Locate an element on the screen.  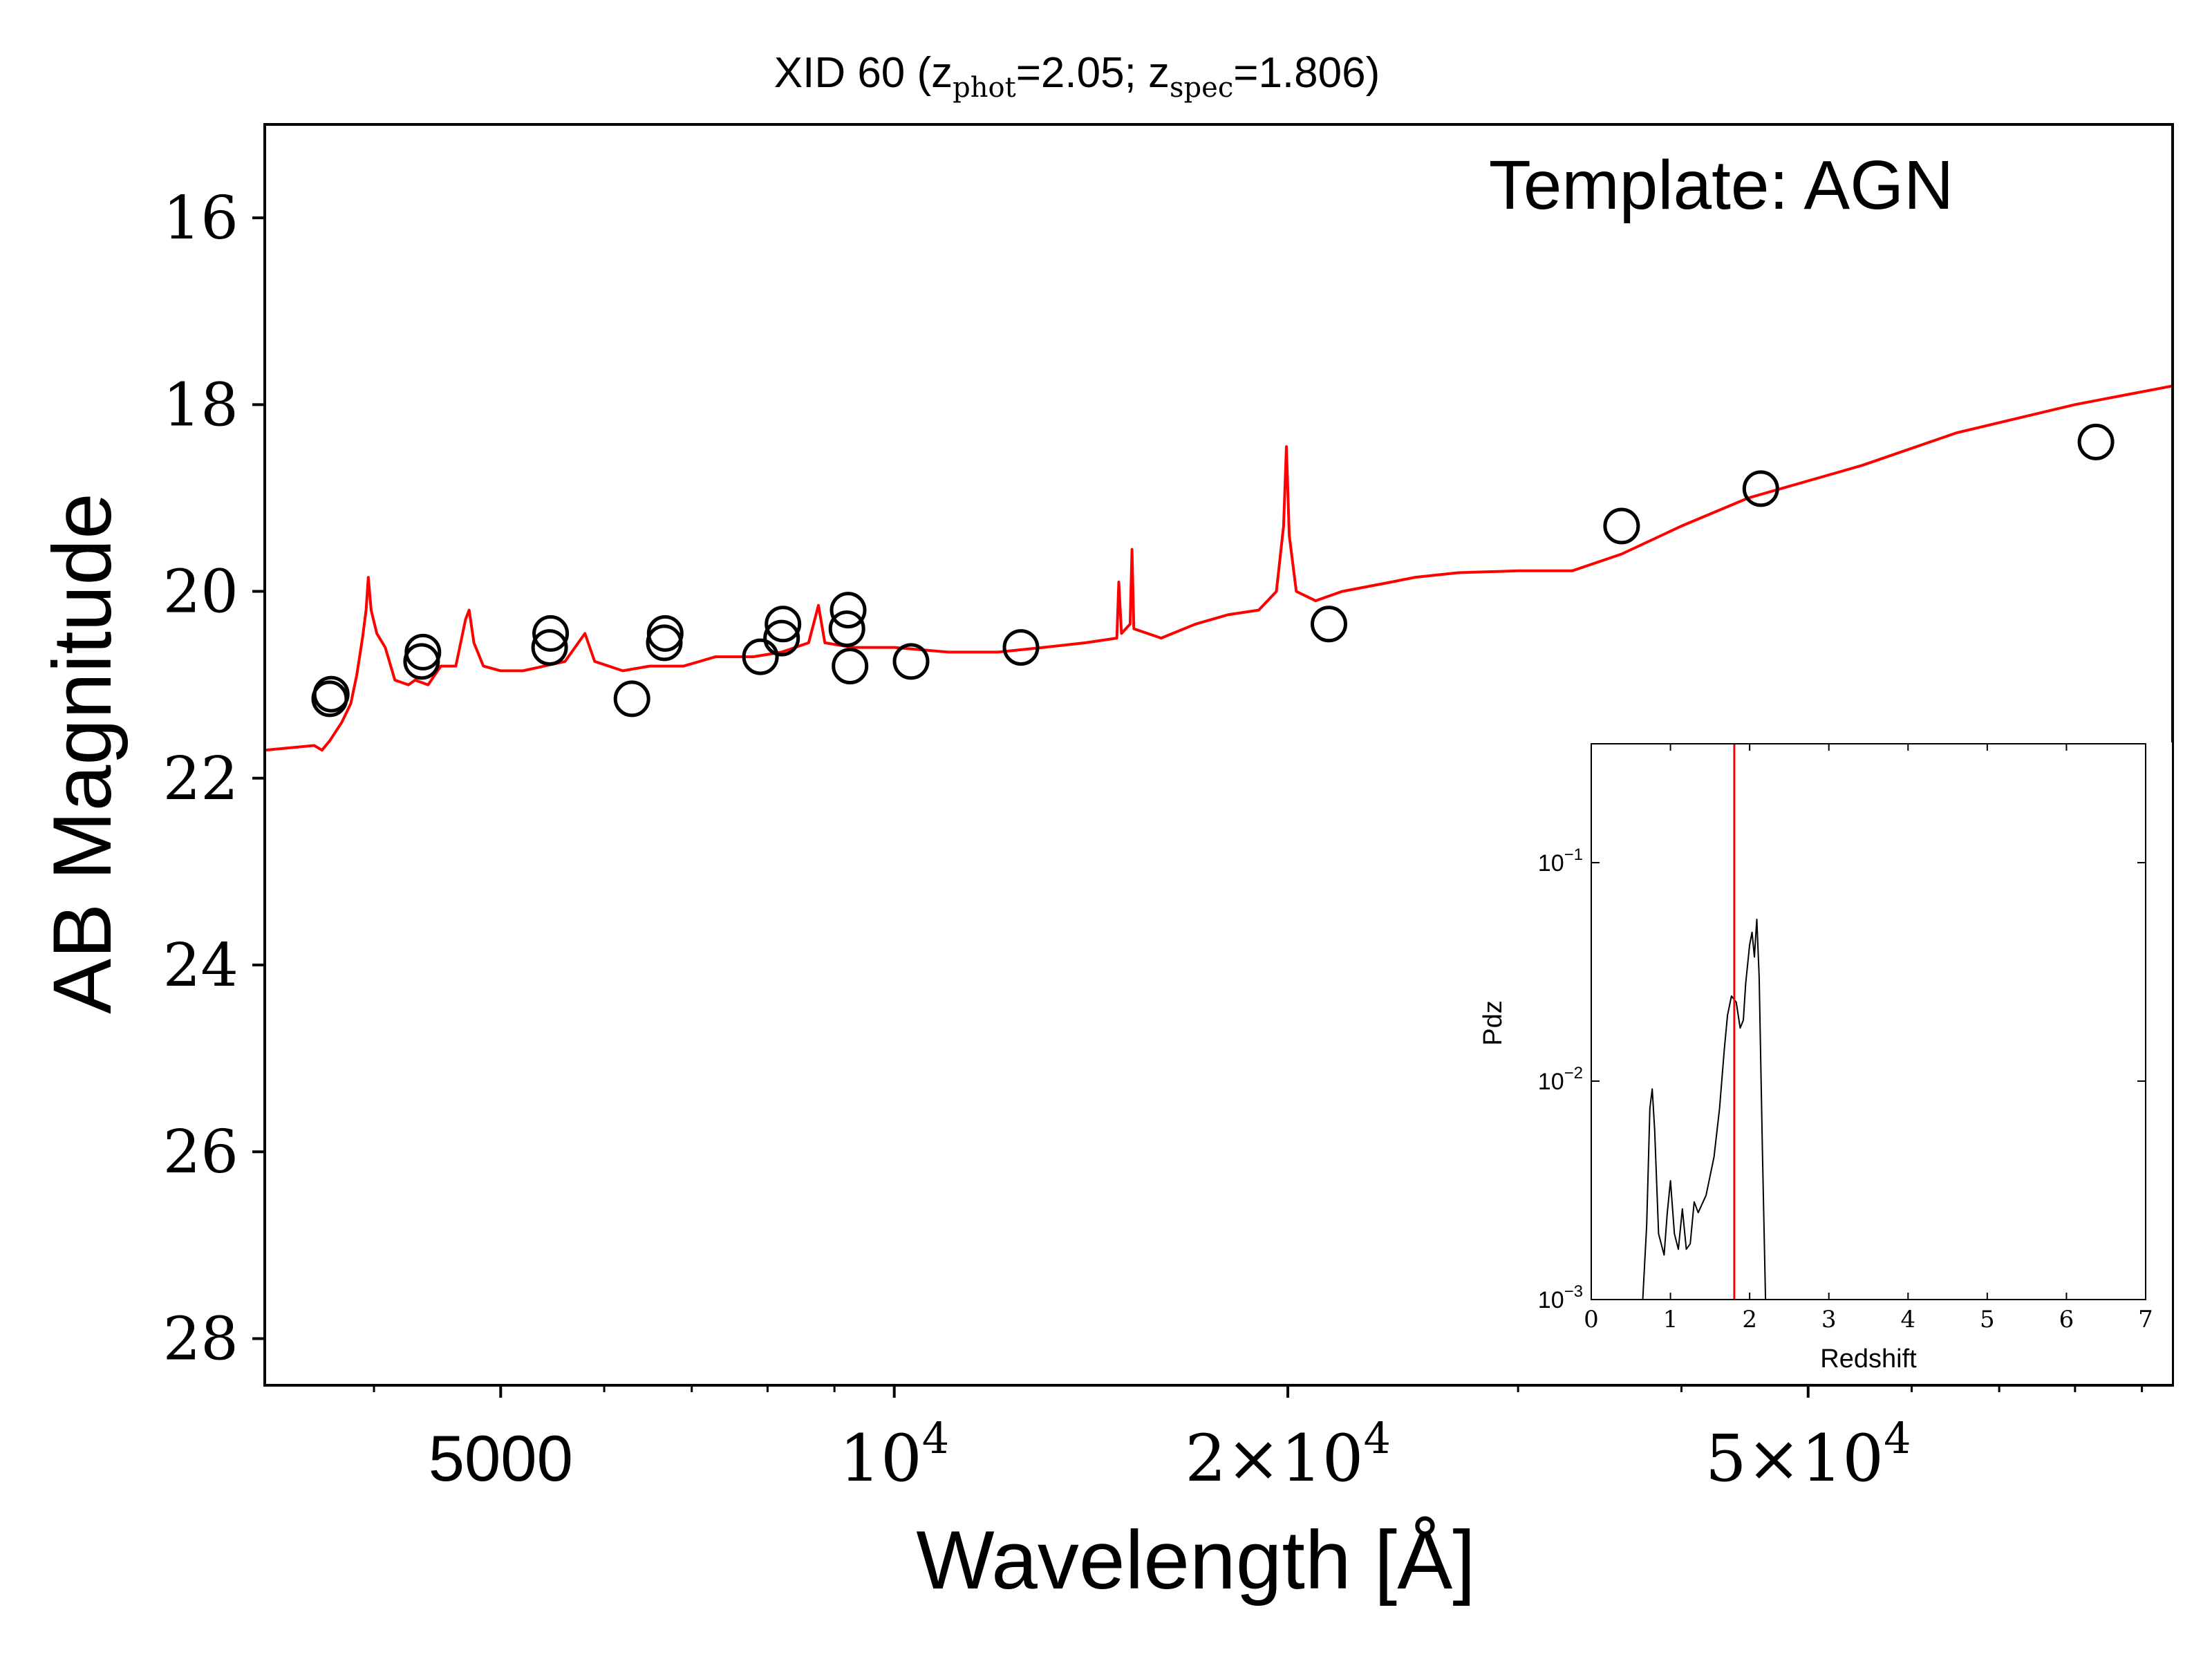
chart-title: XID 60 (zphot=2.05; zspec=1.806) is located at coordinates (1077, 76).